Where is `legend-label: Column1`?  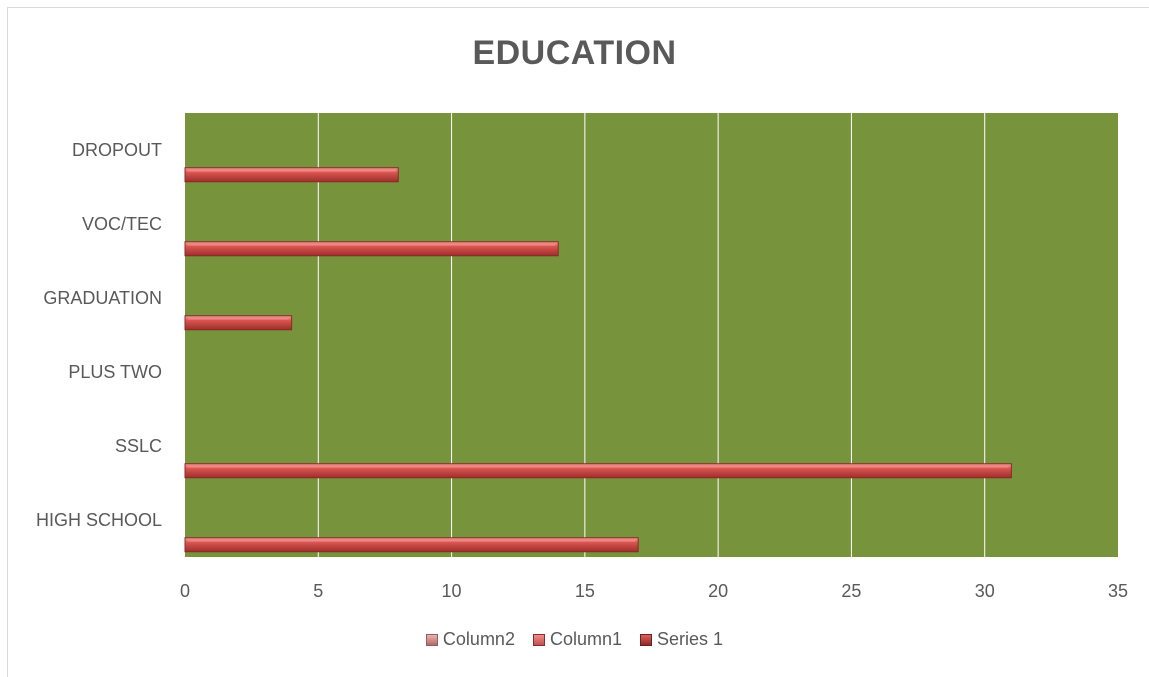 legend-label: Column1 is located at coordinates (586, 639).